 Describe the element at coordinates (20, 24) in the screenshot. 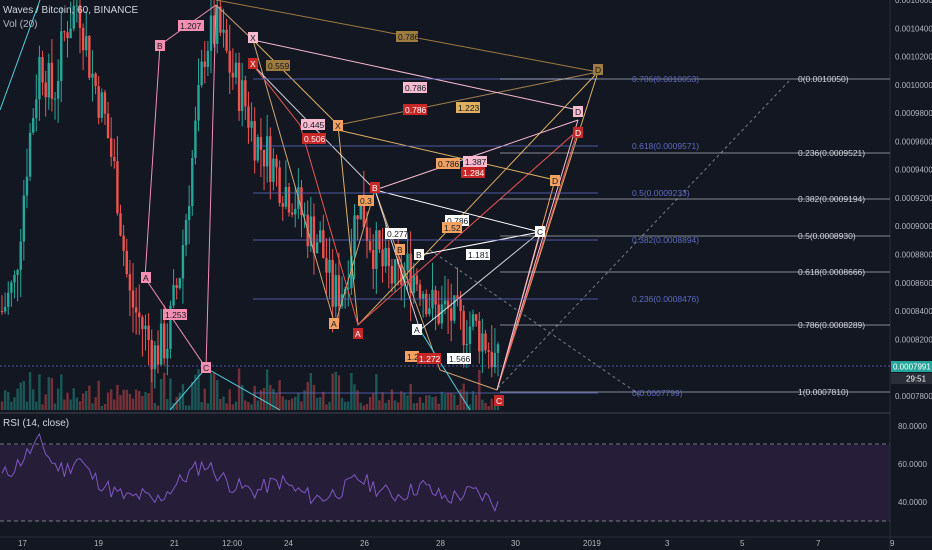

I see `volume-indicator-label: Vol (20)` at that location.